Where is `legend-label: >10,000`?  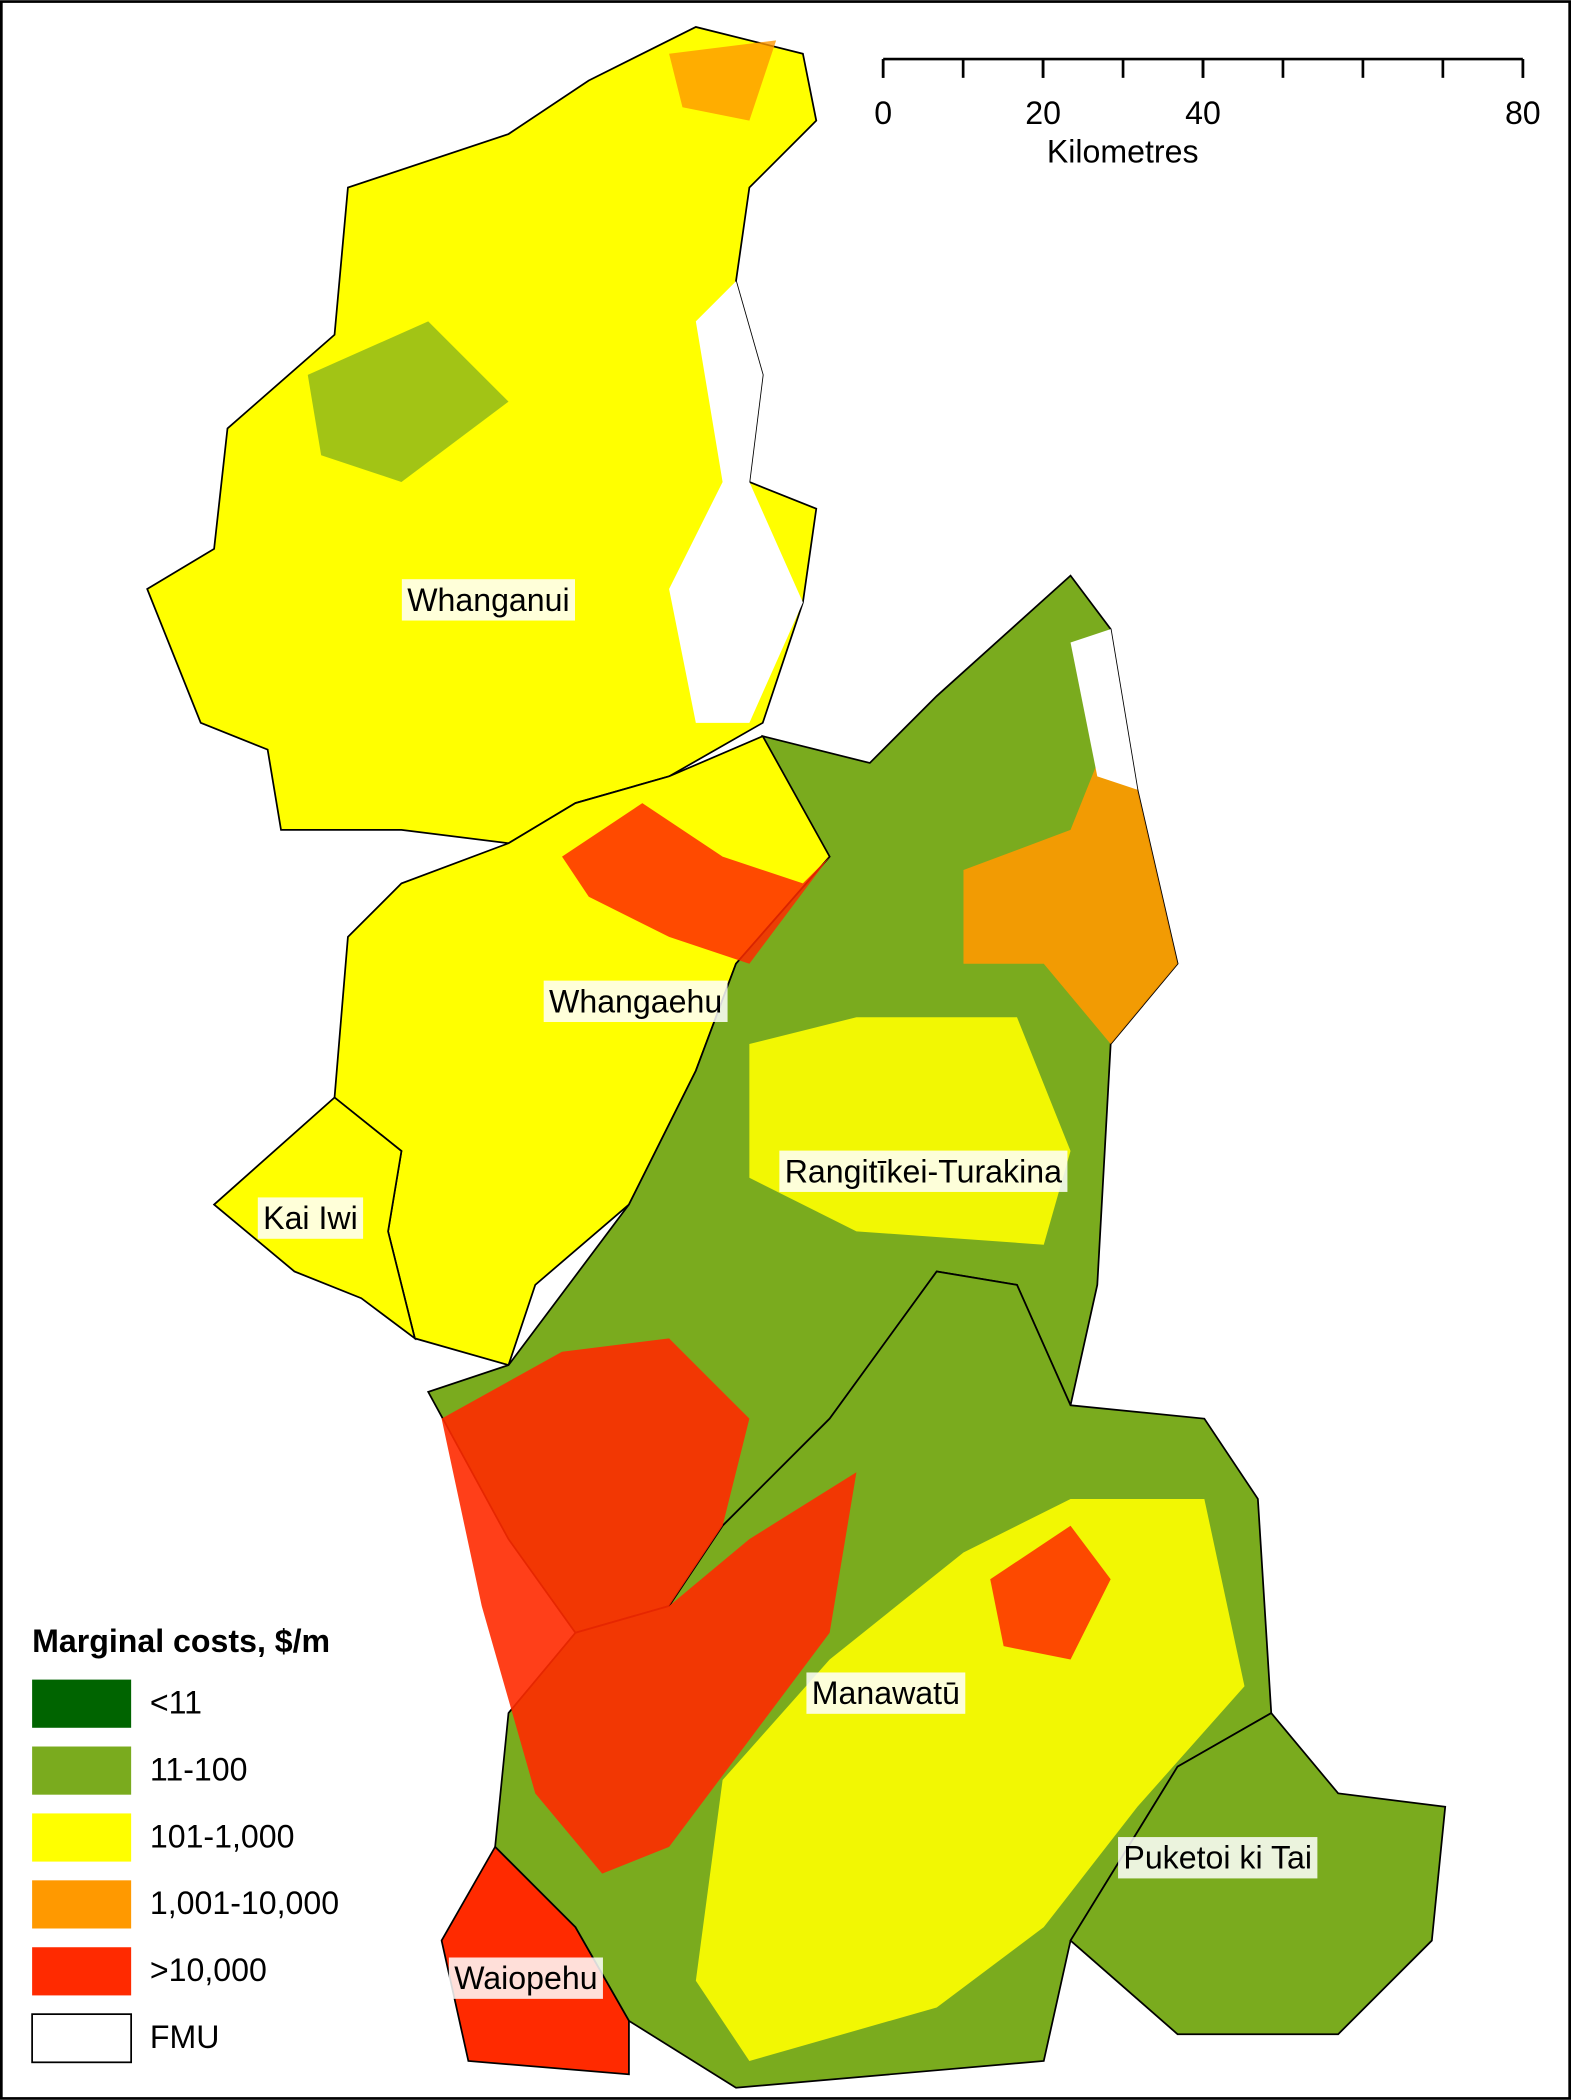 legend-label: >10,000 is located at coordinates (208, 1970).